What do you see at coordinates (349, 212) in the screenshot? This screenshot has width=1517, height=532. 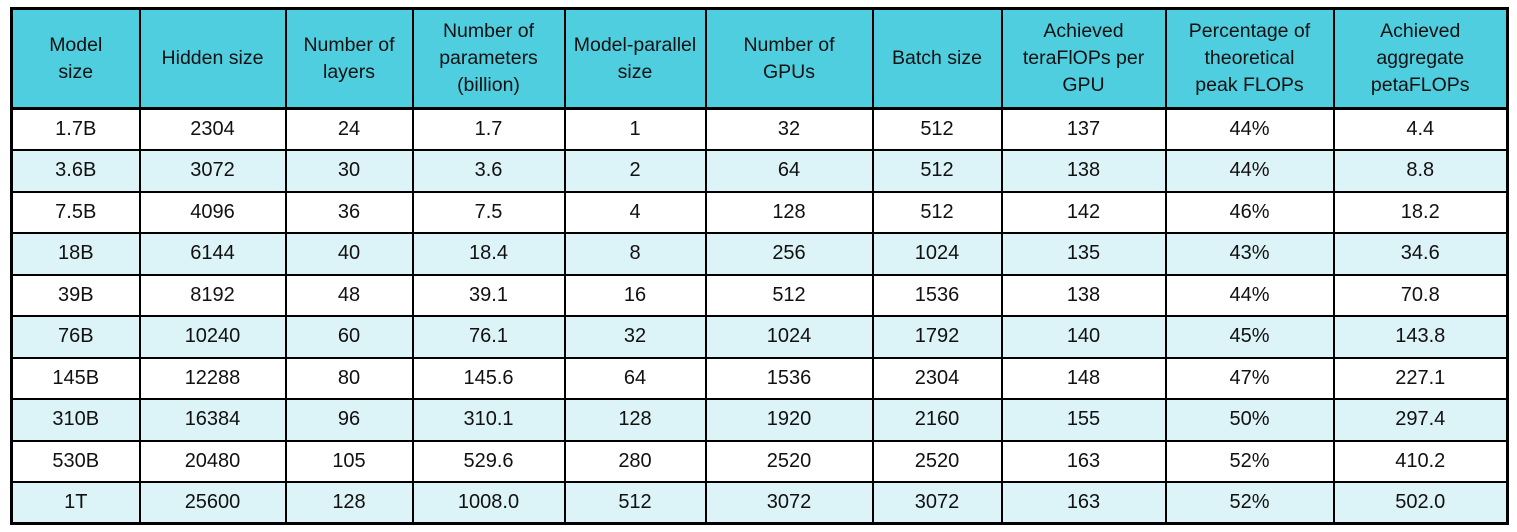 I see `table-cell: 36` at bounding box center [349, 212].